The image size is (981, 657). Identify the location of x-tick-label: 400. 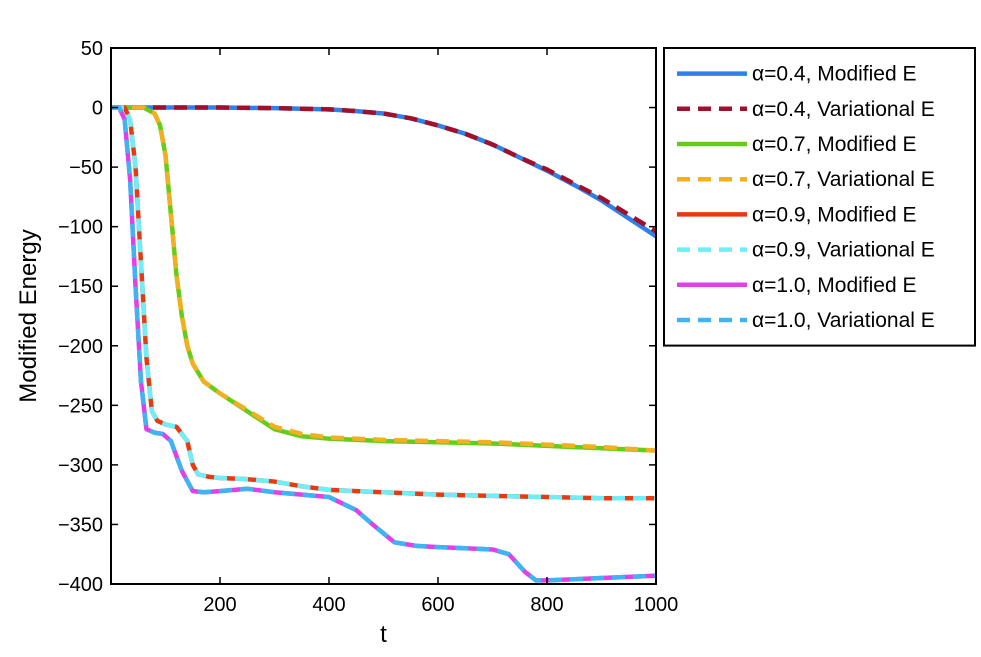
(328, 605).